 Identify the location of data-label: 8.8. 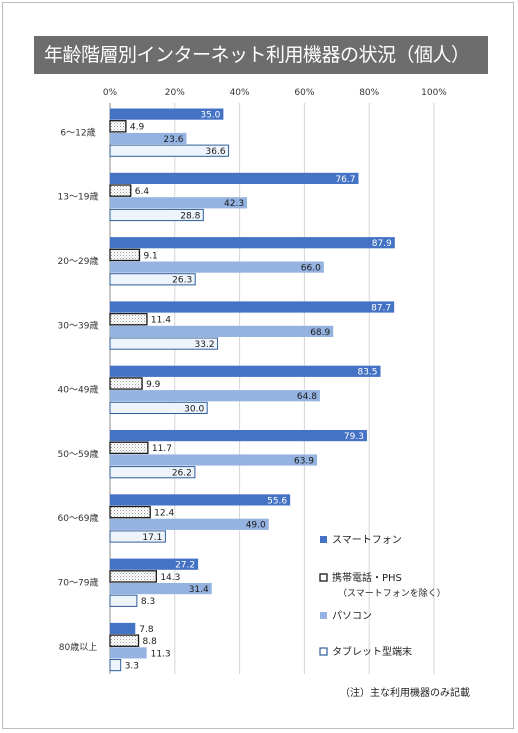
(150, 642).